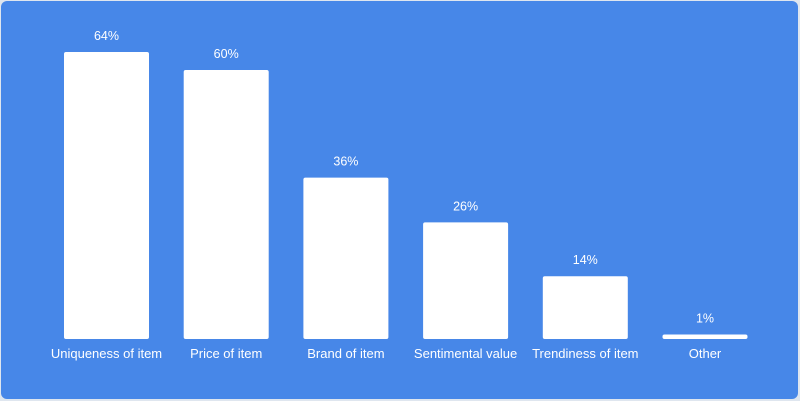 The image size is (800, 401). I want to click on value-label-4: 14%, so click(585, 260).